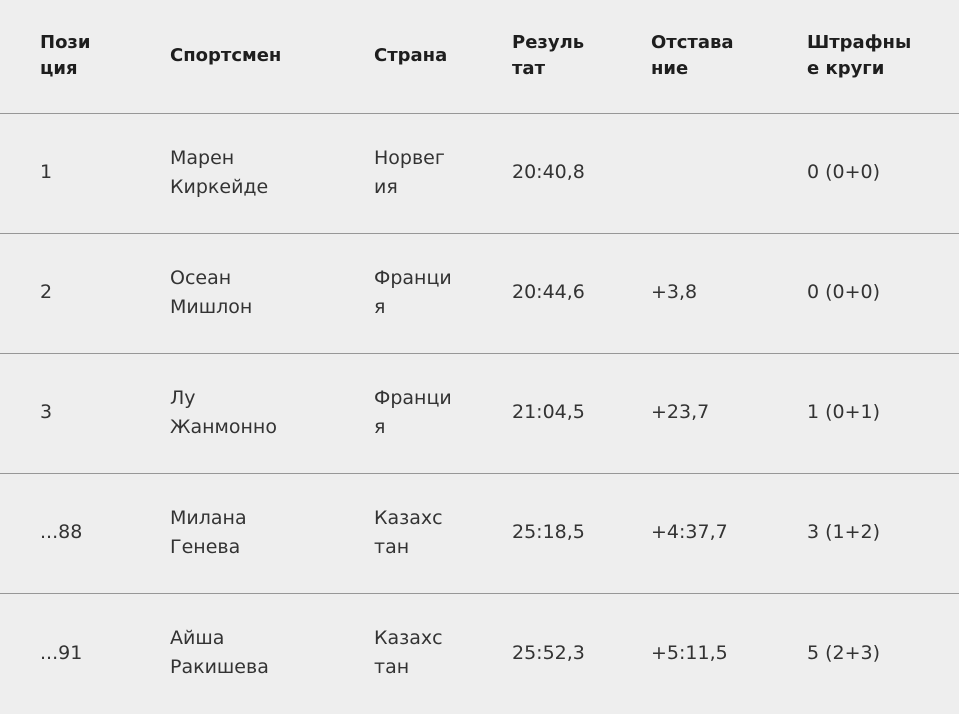  I want to click on column-header-athlete: Спортсмен, so click(272, 57).